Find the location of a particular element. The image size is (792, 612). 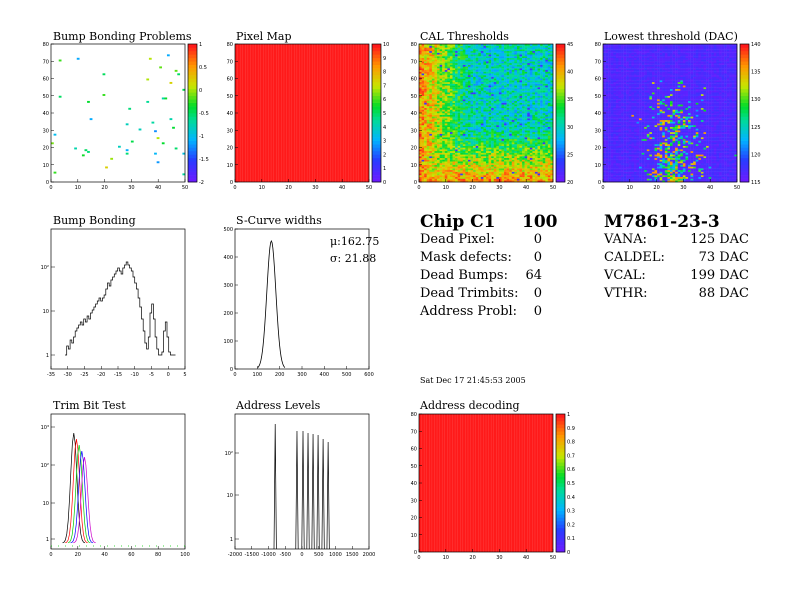

tick-label: 20 is located at coordinates (46, 149).